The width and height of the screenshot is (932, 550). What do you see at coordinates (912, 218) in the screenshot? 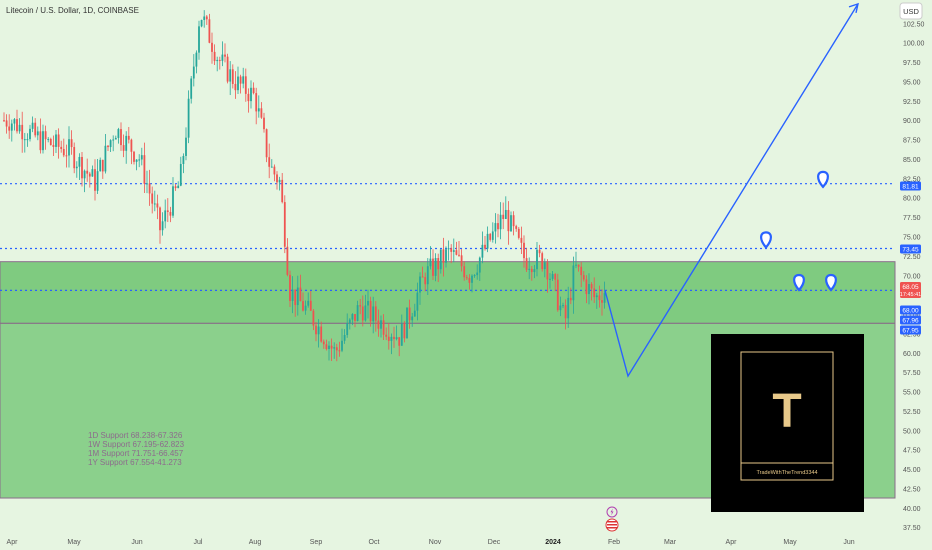
I see `y-tick-label: 77.50` at bounding box center [912, 218].